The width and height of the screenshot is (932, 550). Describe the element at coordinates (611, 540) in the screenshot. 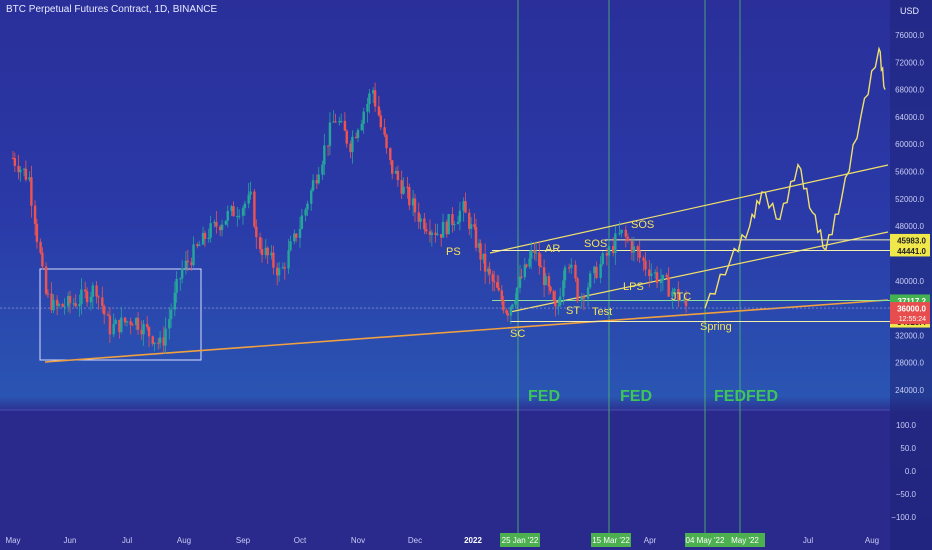

I see `date-flag-label: 15 Mar '22` at that location.